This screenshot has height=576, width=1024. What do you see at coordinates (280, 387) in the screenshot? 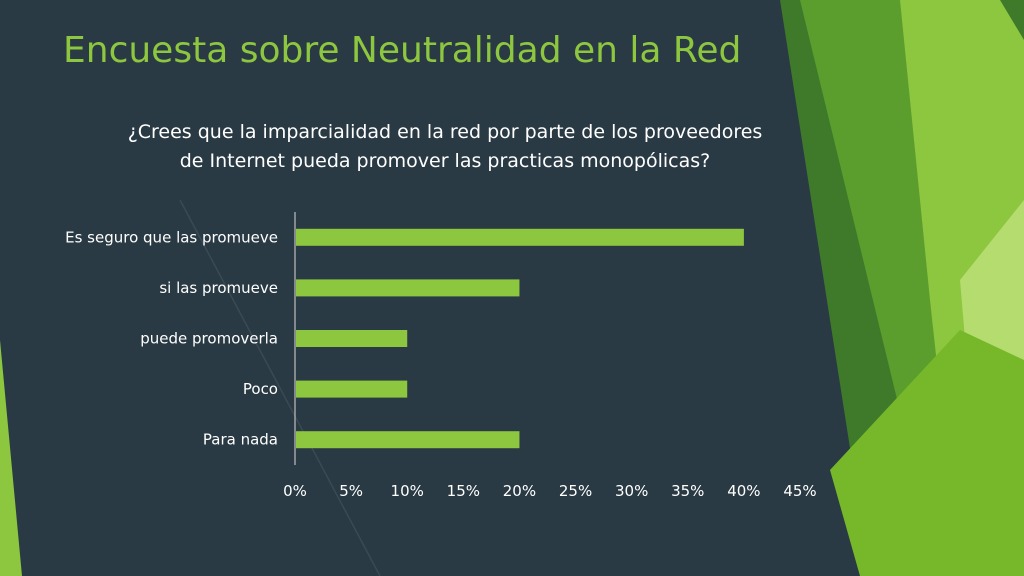
I see `bg-line` at bounding box center [280, 387].